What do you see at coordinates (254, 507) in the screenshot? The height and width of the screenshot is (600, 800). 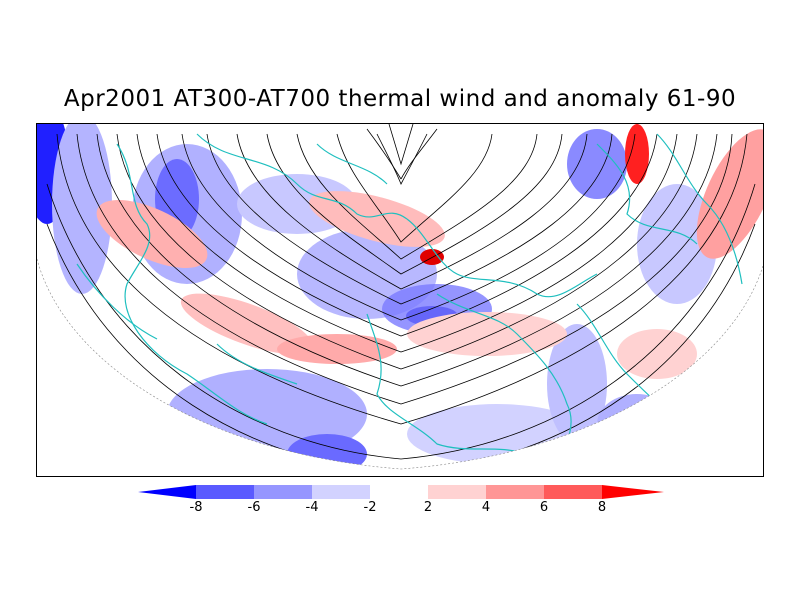 I see `colorbar-tick-label: -6` at bounding box center [254, 507].